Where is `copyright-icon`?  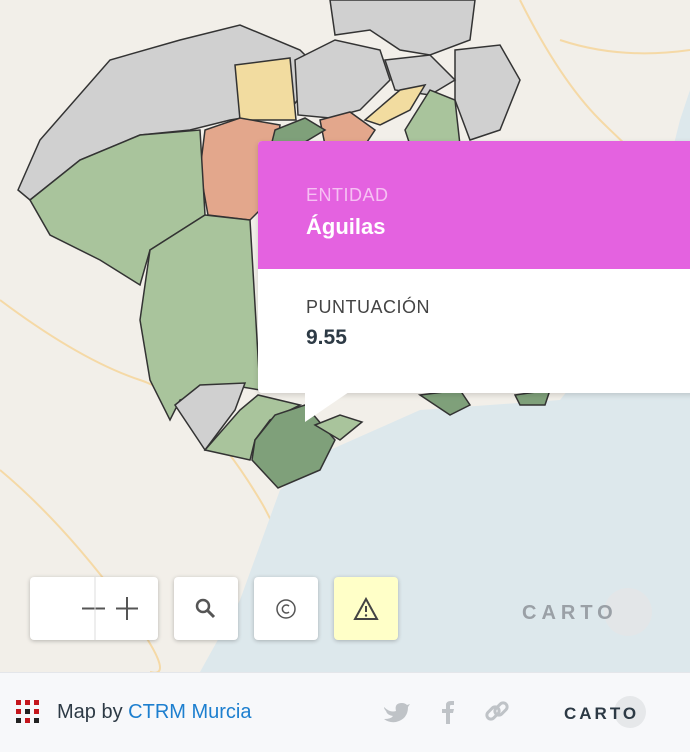 copyright-icon is located at coordinates (286, 608).